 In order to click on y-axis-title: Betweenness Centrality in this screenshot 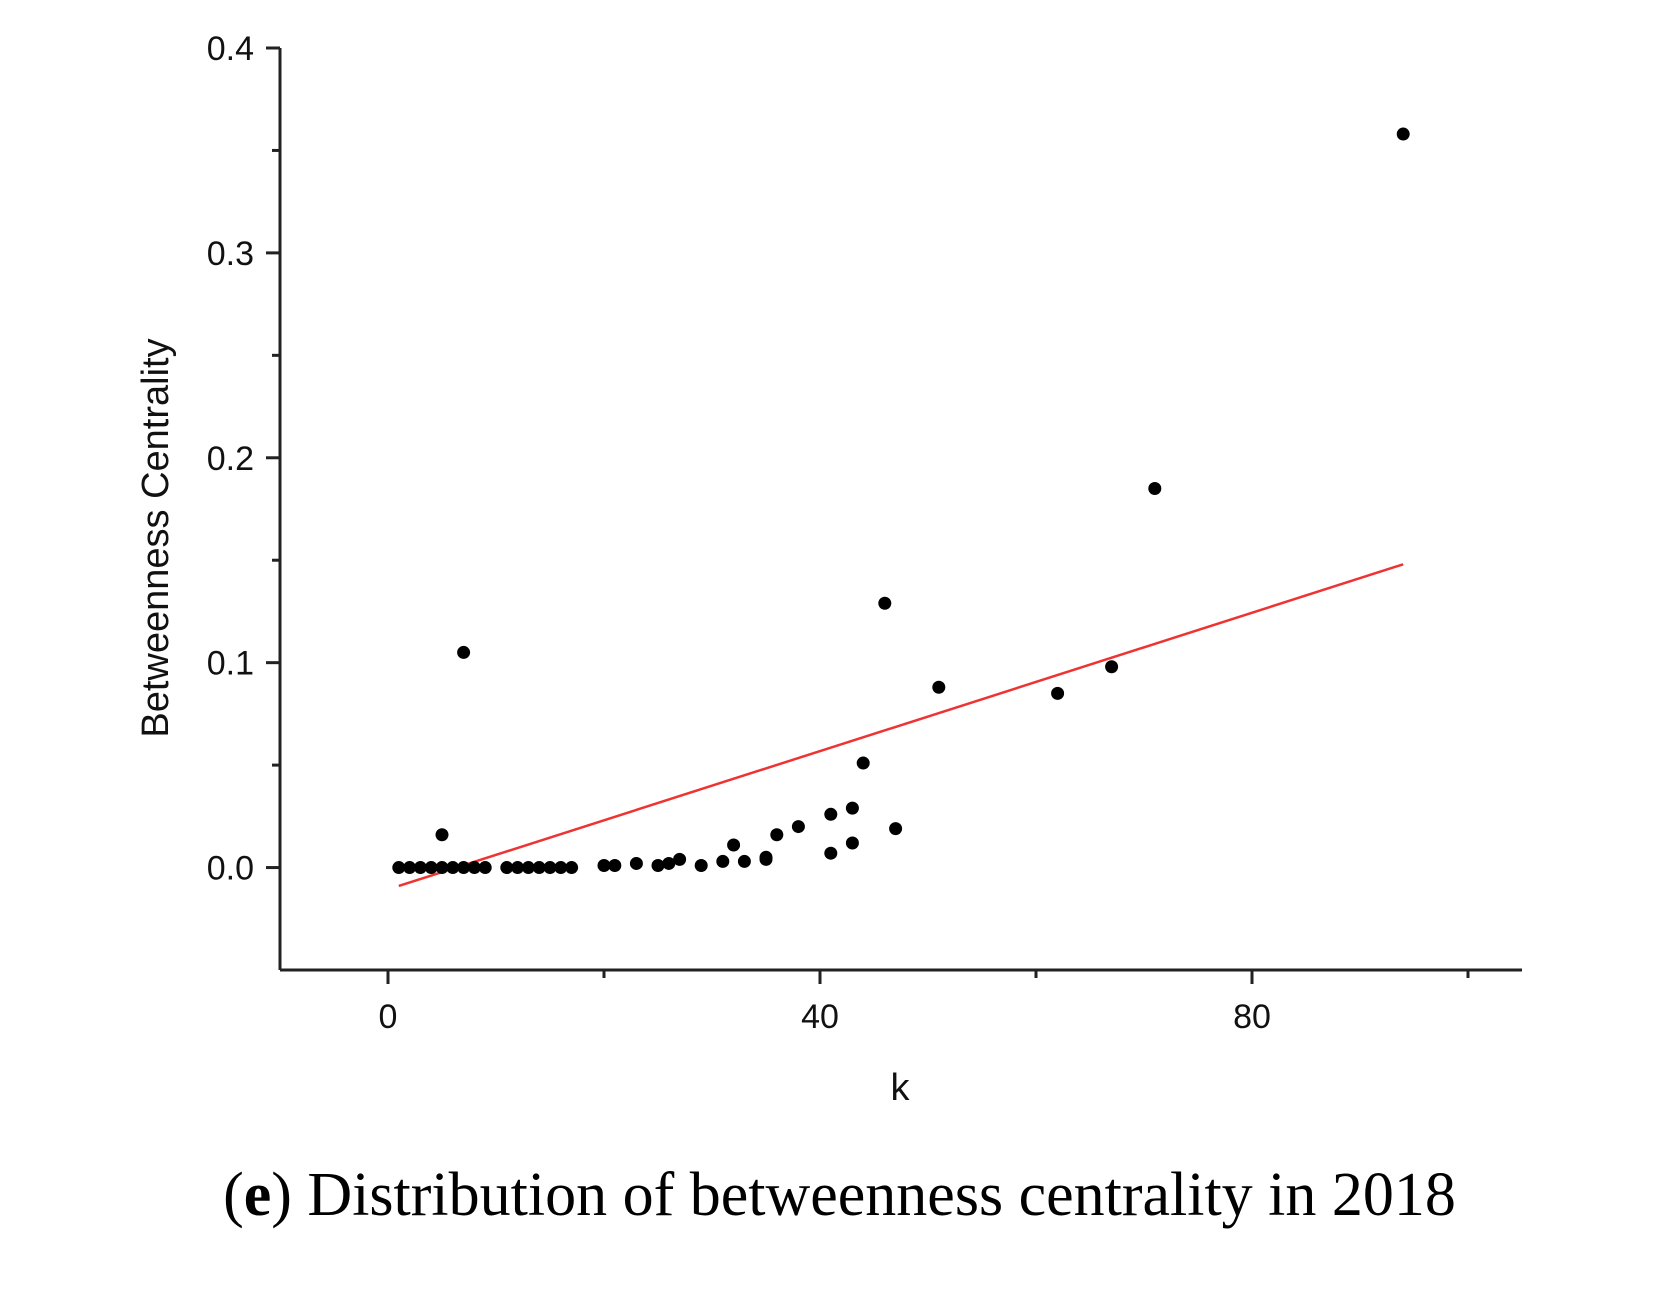, I will do `click(156, 537)`.